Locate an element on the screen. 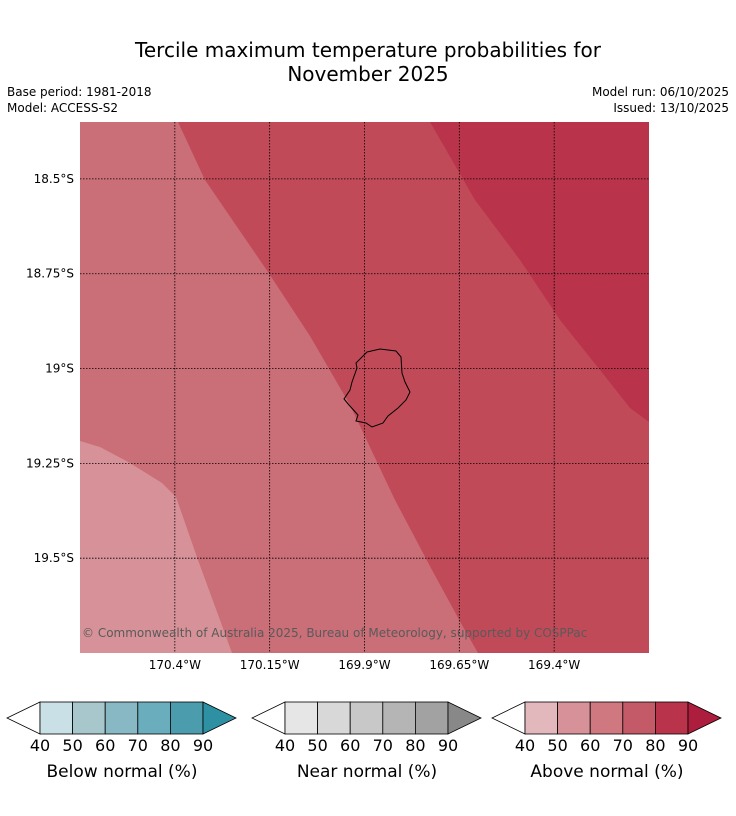 This screenshot has height=816, width=736. lat-label: 19°S is located at coordinates (59, 369).